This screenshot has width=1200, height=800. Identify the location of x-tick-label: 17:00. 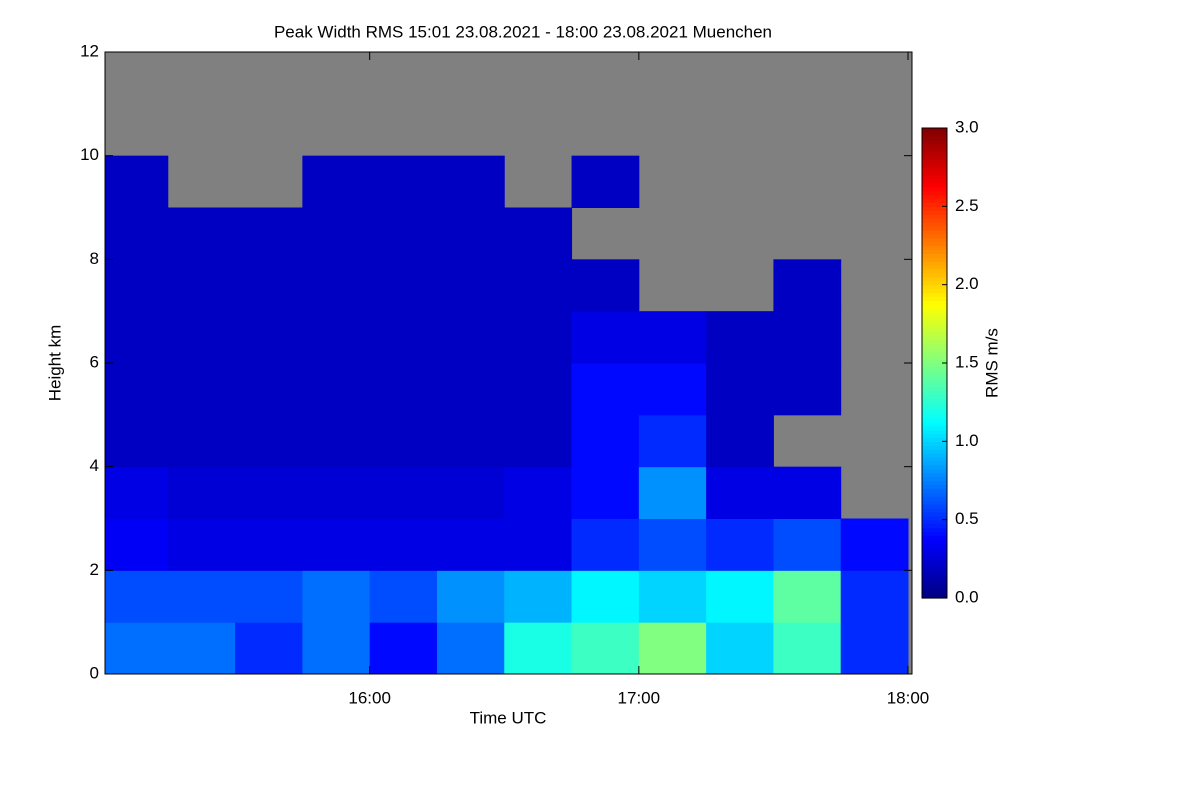
(639, 697).